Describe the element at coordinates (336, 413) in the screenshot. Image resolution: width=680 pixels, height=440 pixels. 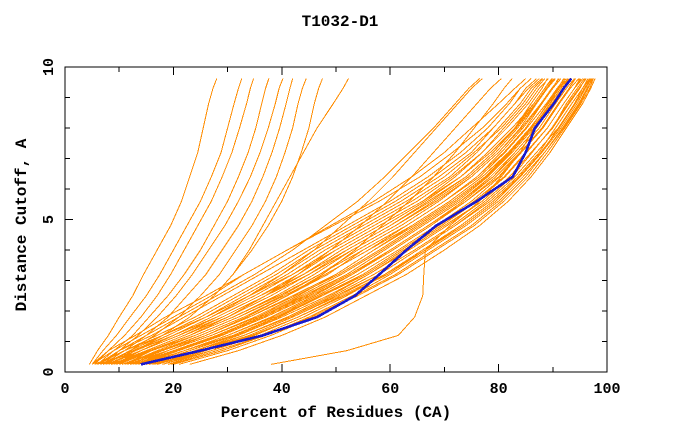
I see `x-axis-label: Percent of Residues (CA)` at that location.